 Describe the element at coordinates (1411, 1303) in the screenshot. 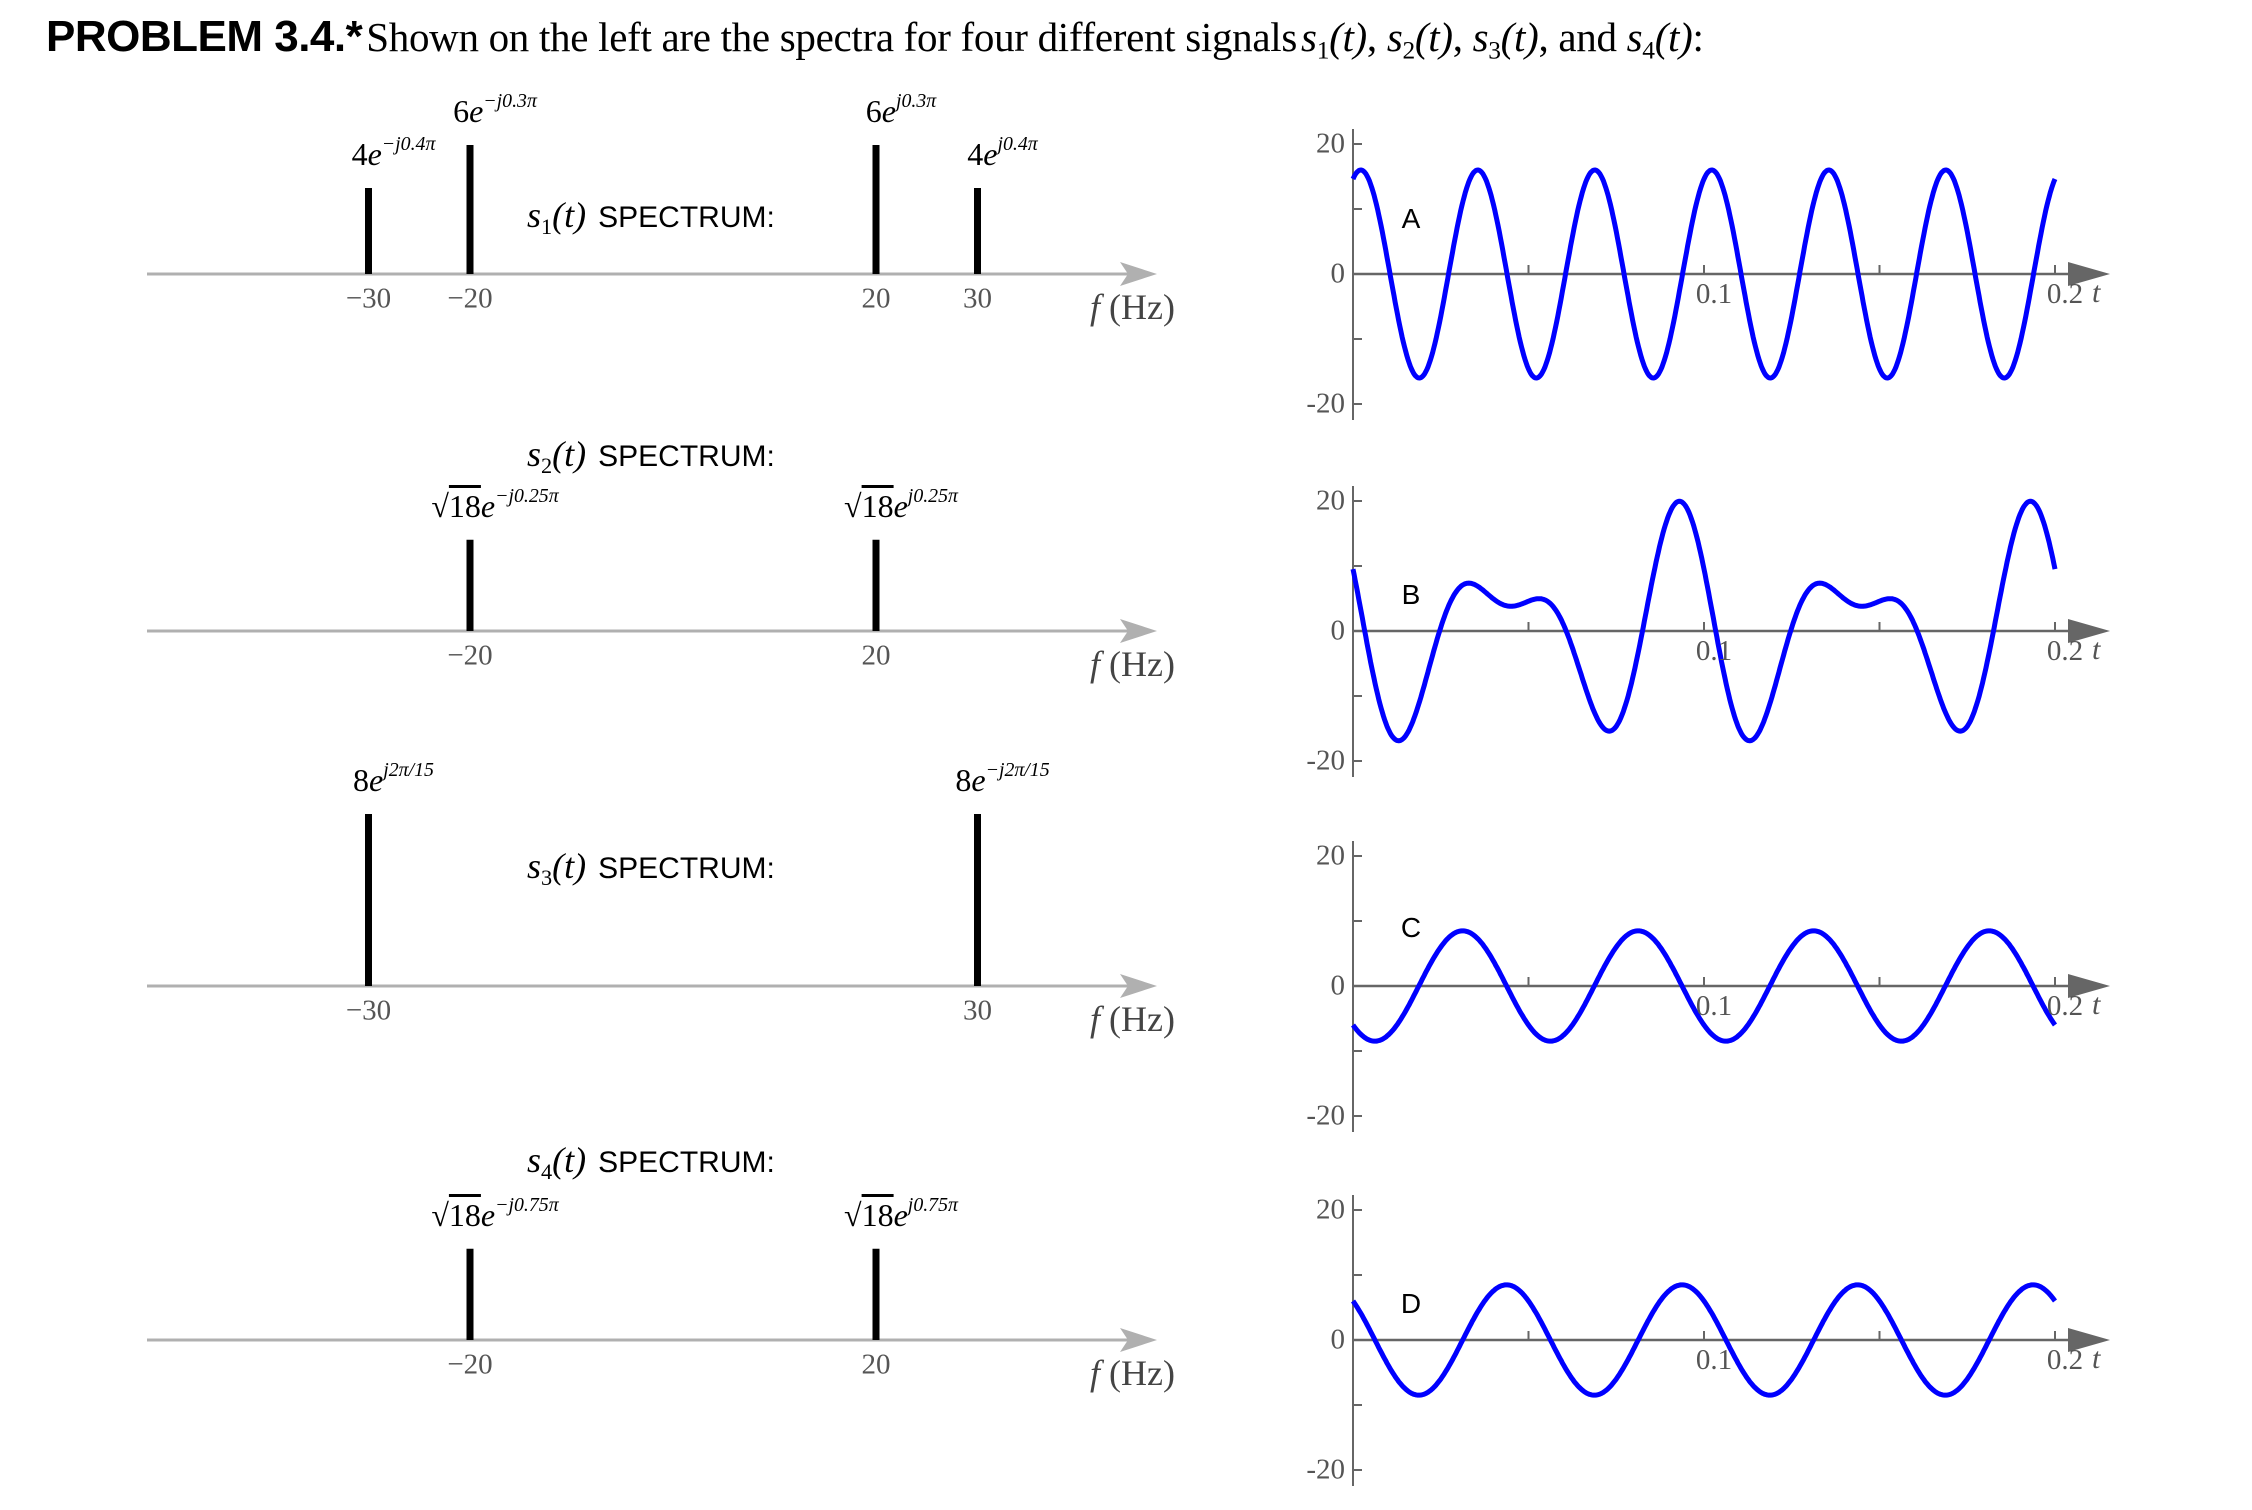

I see `waveform-letter: D` at that location.